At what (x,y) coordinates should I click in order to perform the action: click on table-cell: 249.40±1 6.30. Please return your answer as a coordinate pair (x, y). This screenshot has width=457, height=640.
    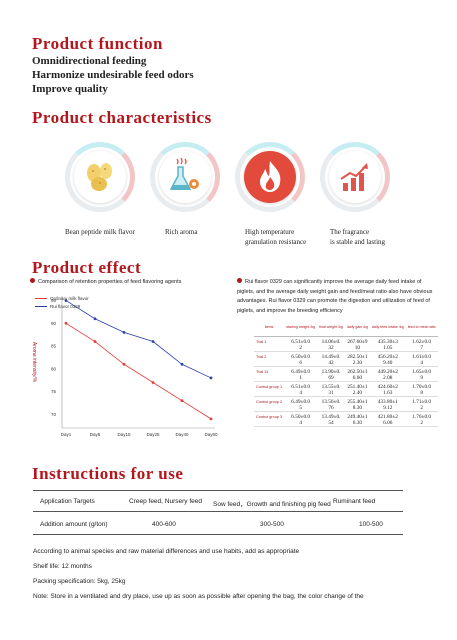
    Looking at the image, I should click on (357, 419).